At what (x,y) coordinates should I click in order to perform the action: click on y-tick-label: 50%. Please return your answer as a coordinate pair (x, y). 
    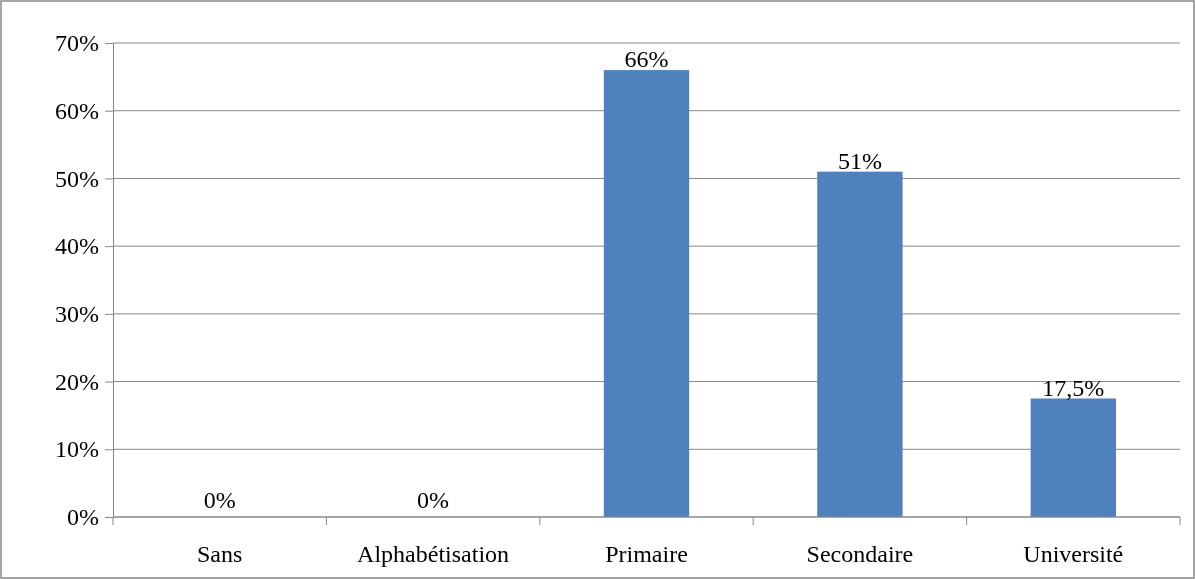
    Looking at the image, I should click on (77, 178).